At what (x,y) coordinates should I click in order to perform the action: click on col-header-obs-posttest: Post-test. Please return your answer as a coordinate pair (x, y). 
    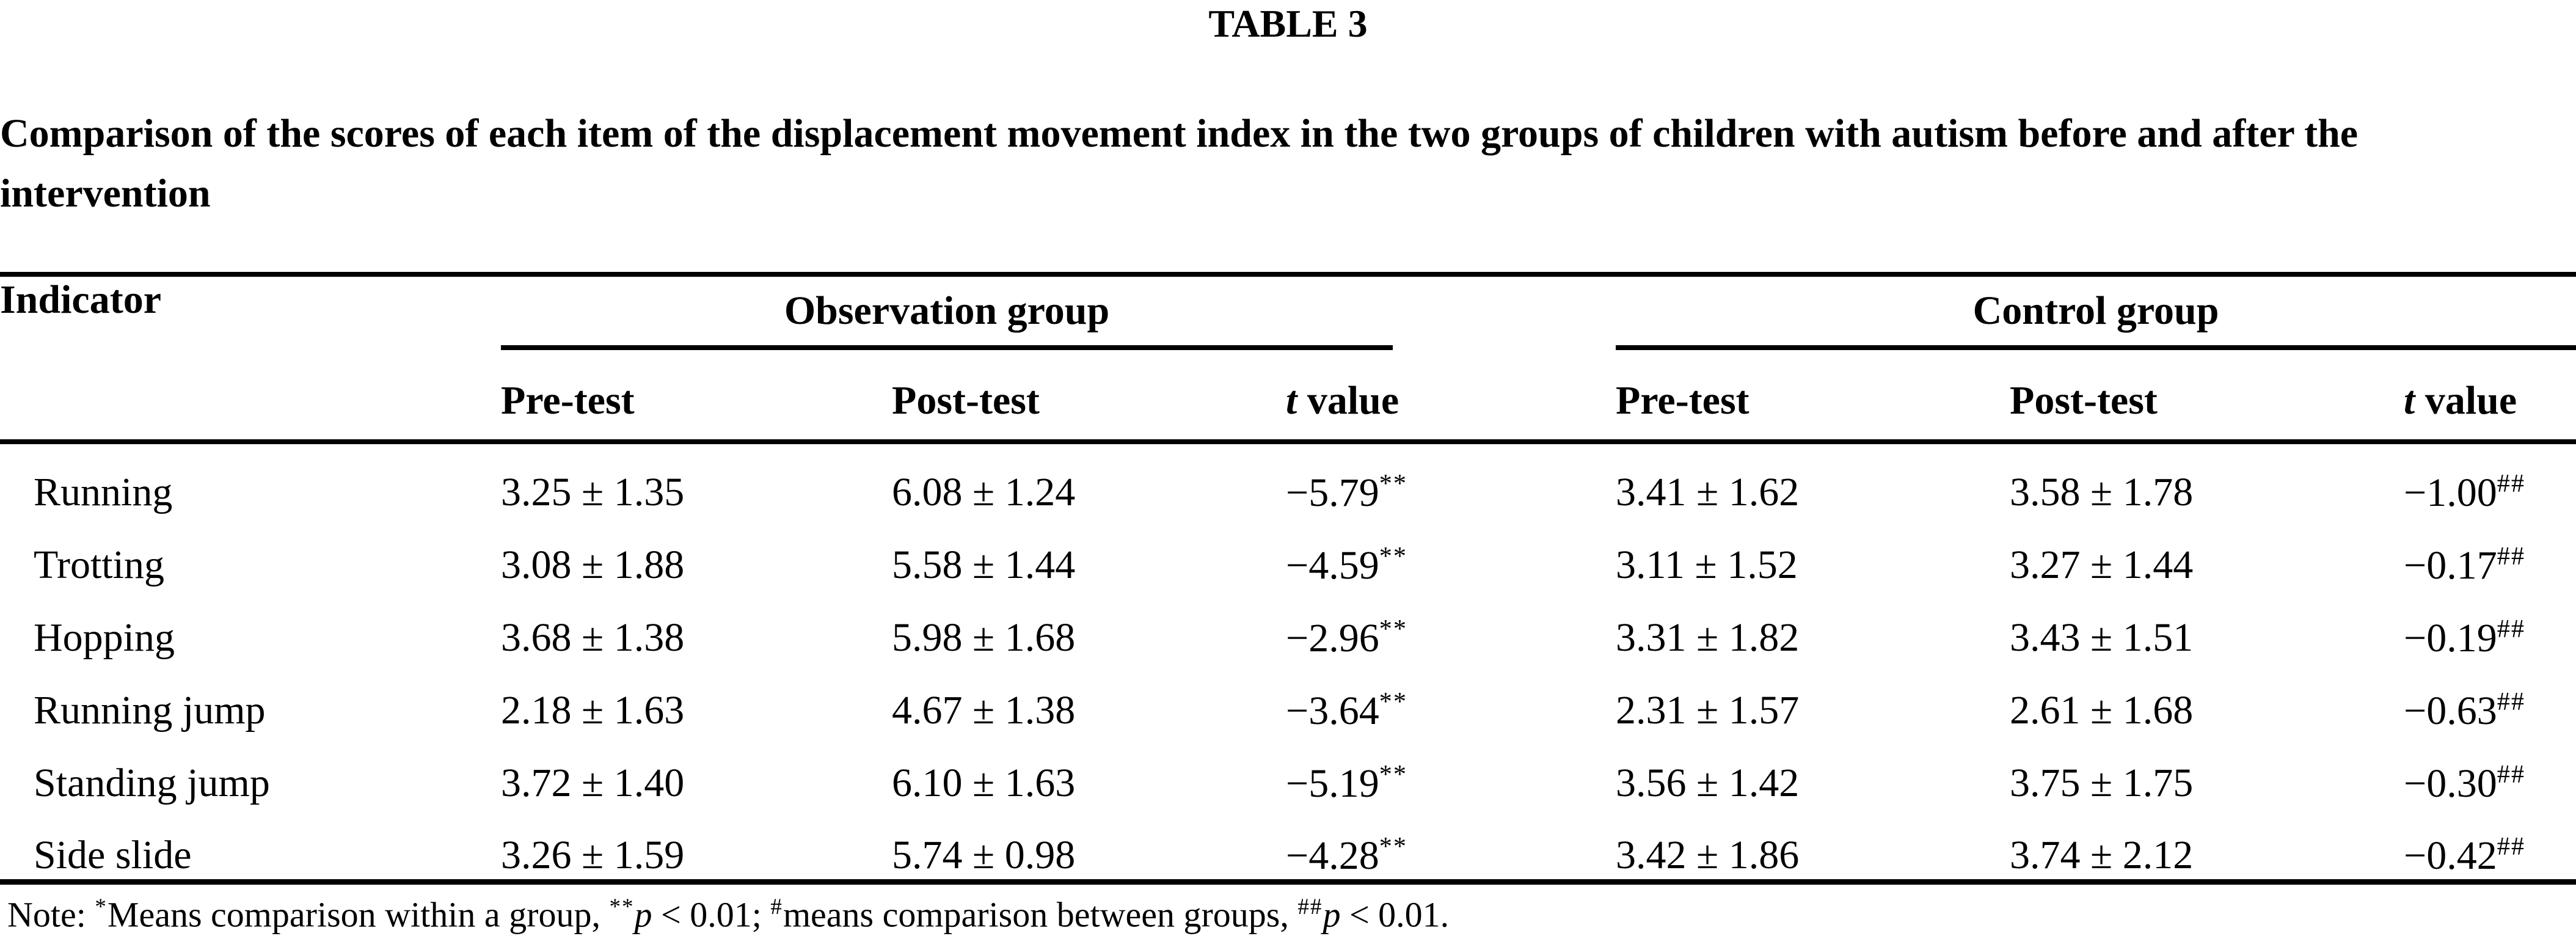
    Looking at the image, I should click on (966, 400).